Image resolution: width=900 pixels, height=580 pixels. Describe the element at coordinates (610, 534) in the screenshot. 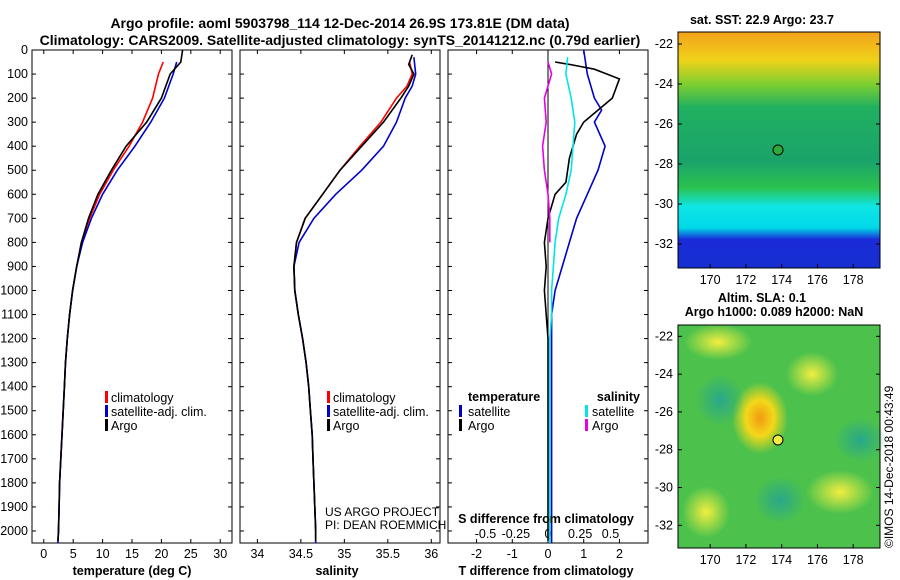

I see `d-xtick2-label: 0.5` at that location.